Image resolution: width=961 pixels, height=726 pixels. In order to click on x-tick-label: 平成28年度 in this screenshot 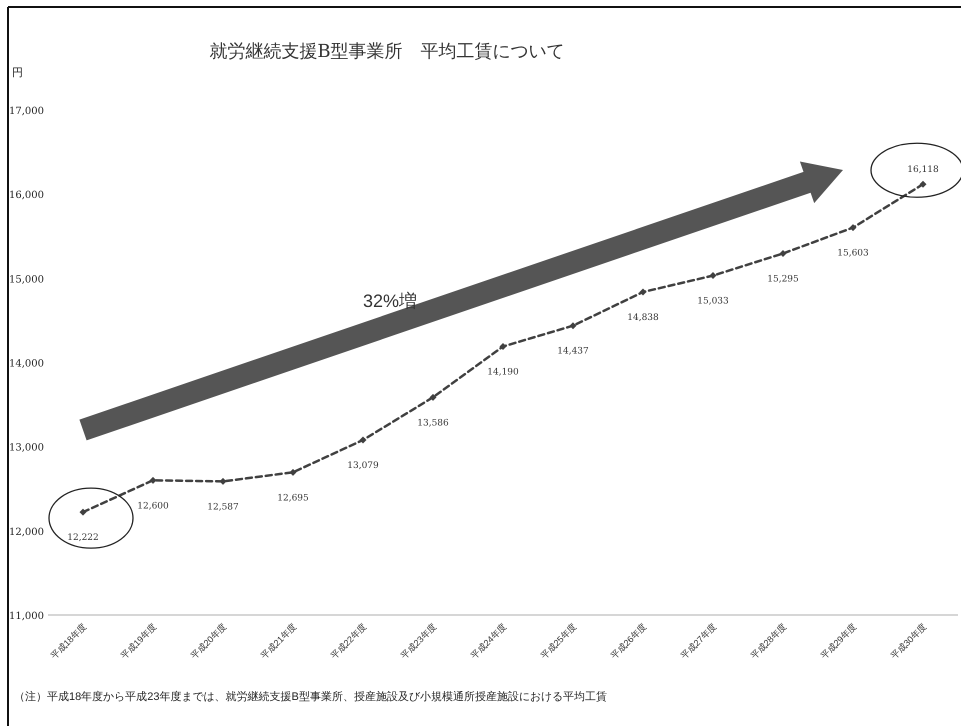, I will do `click(768, 641)`.